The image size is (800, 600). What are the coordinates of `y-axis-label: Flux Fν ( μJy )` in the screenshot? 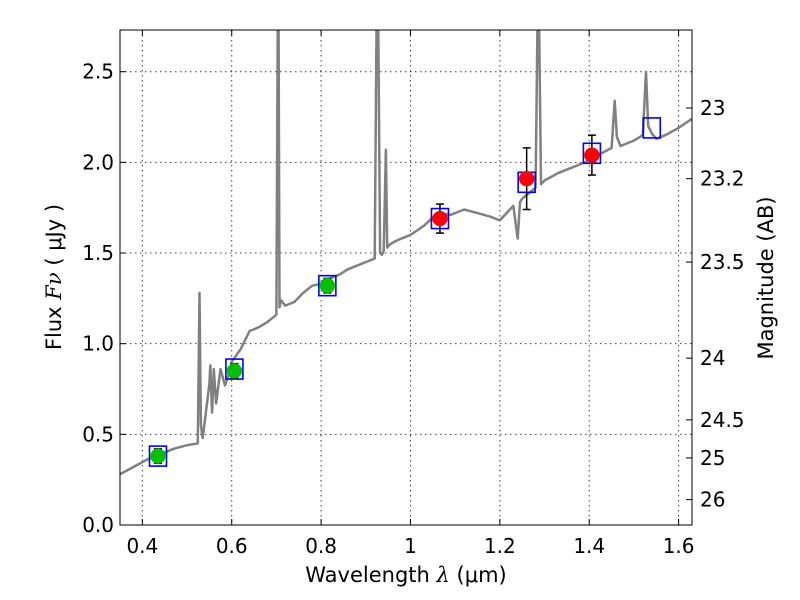 It's located at (54, 277).